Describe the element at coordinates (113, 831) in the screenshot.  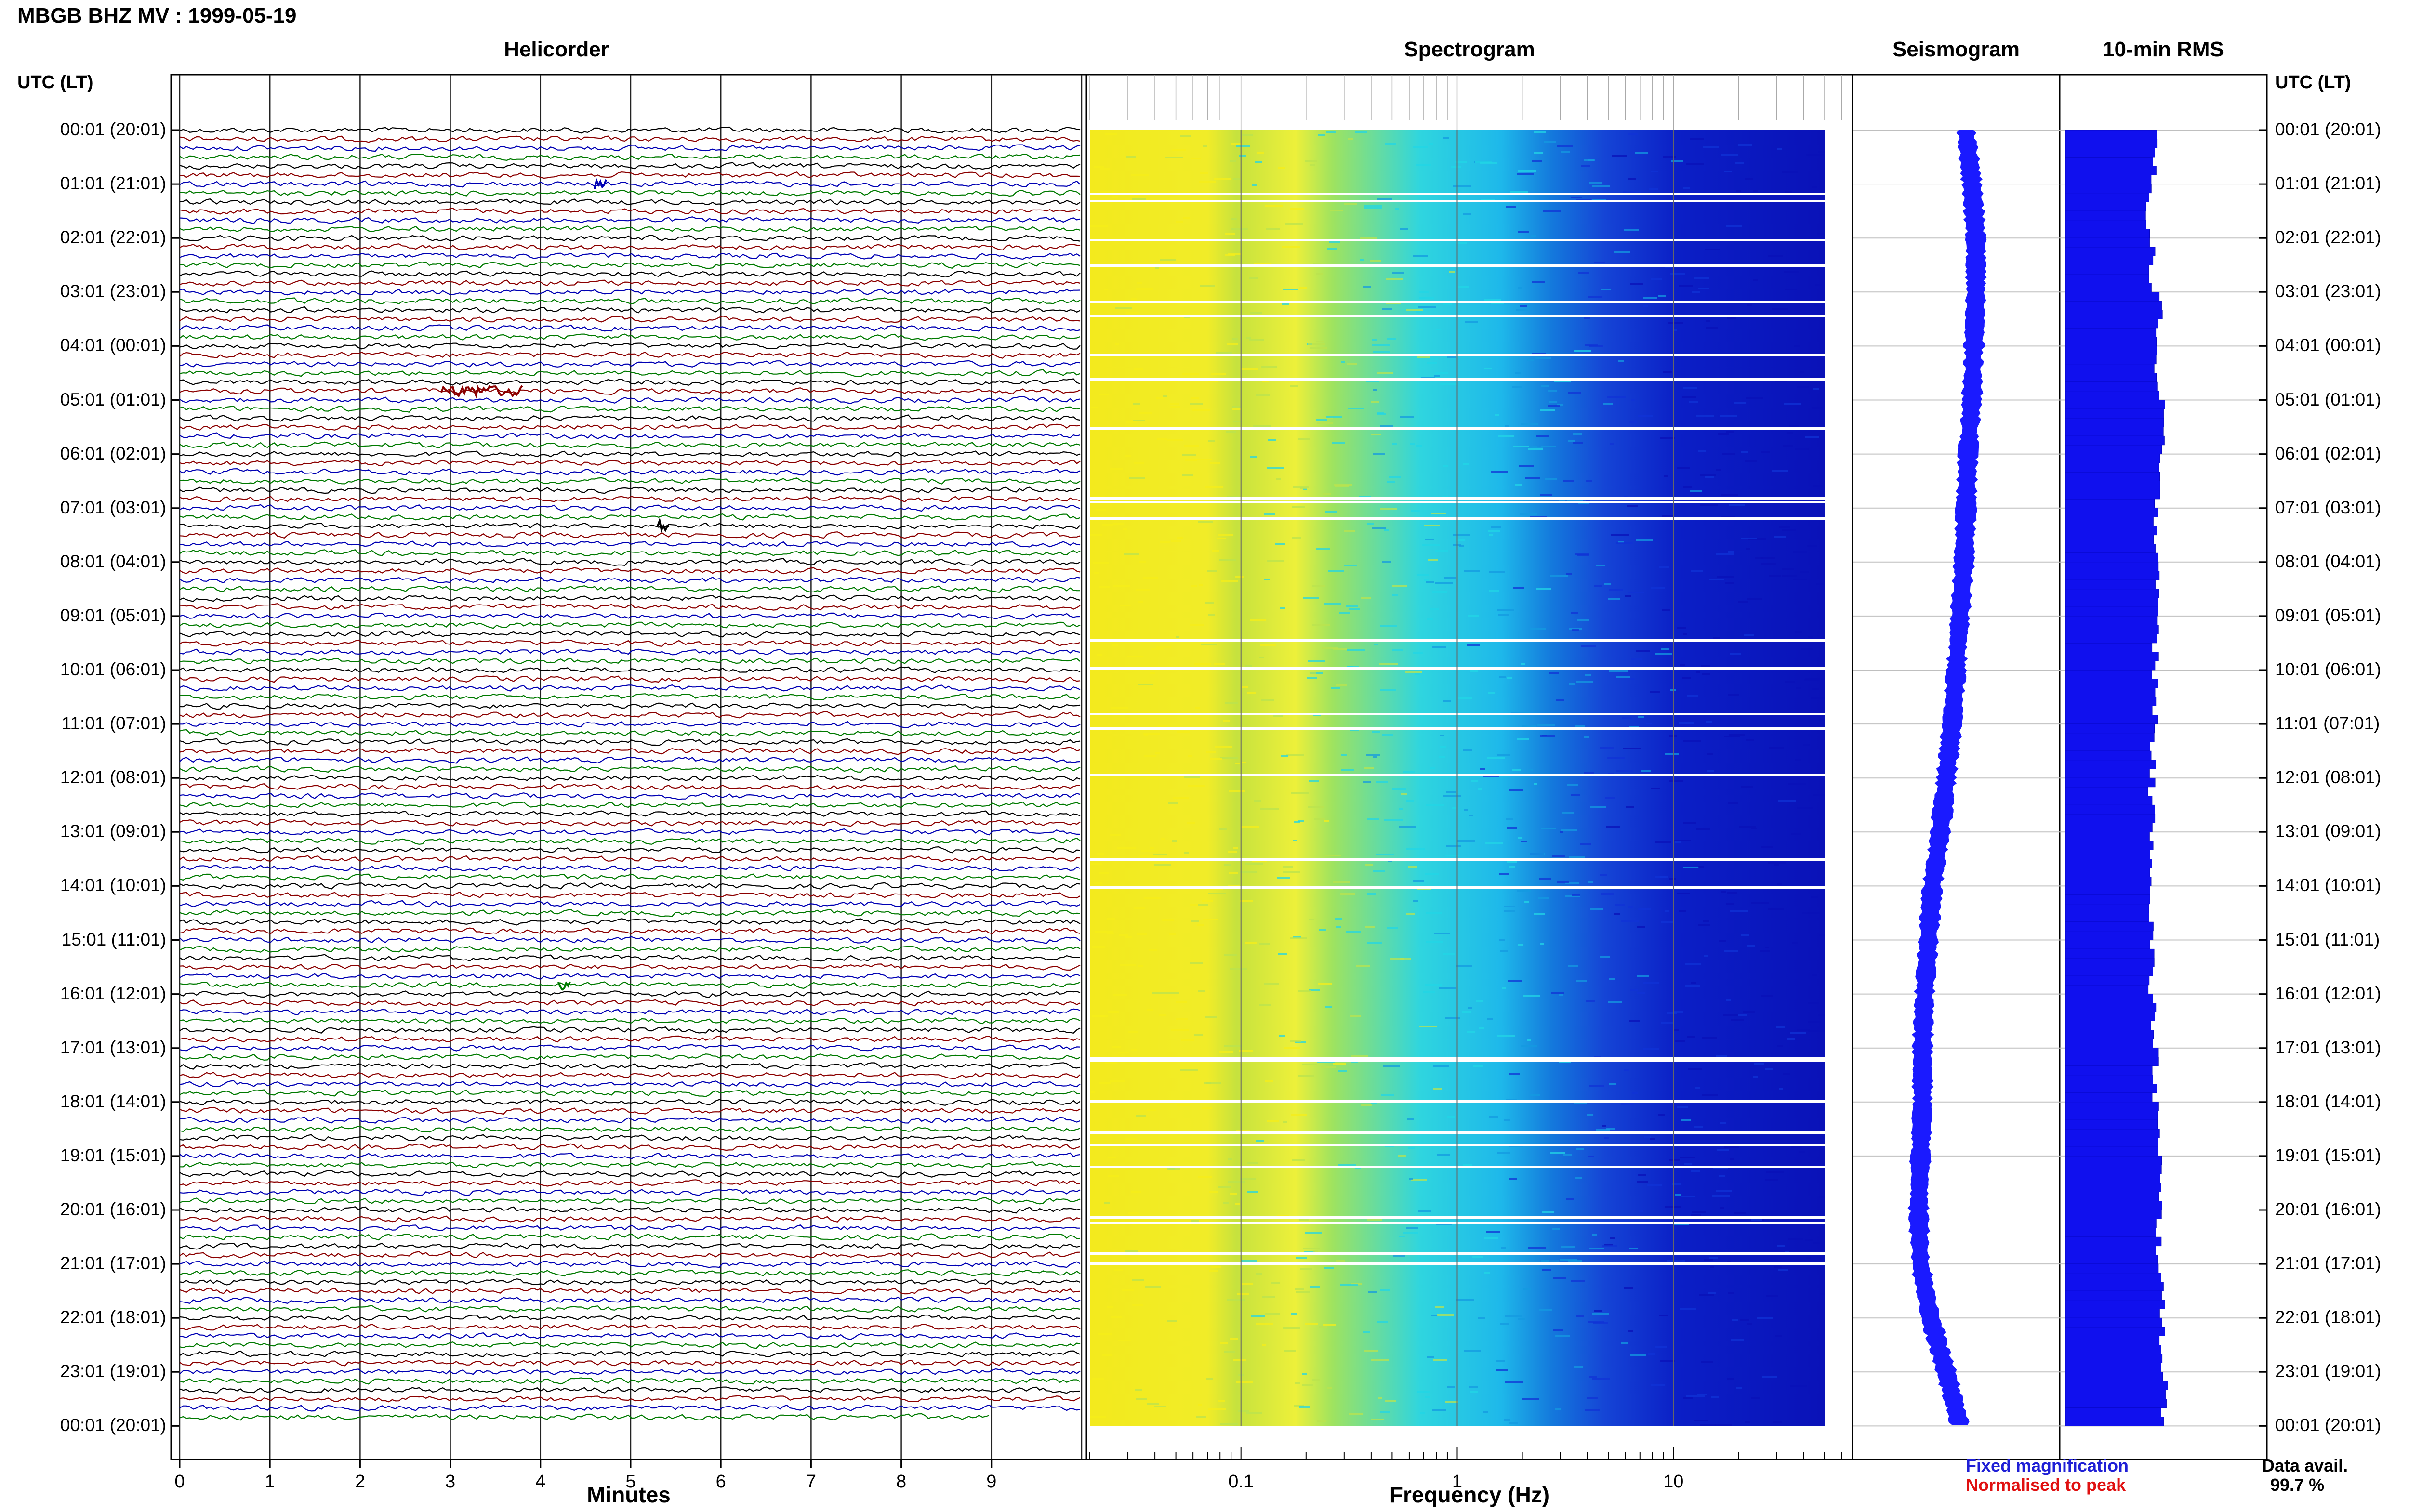
I see `time-label-left: 13:01 (09:01)` at that location.